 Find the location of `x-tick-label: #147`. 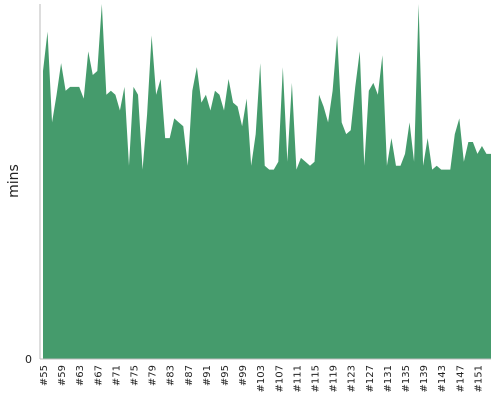

x-tick-label: #147 is located at coordinates (460, 378).